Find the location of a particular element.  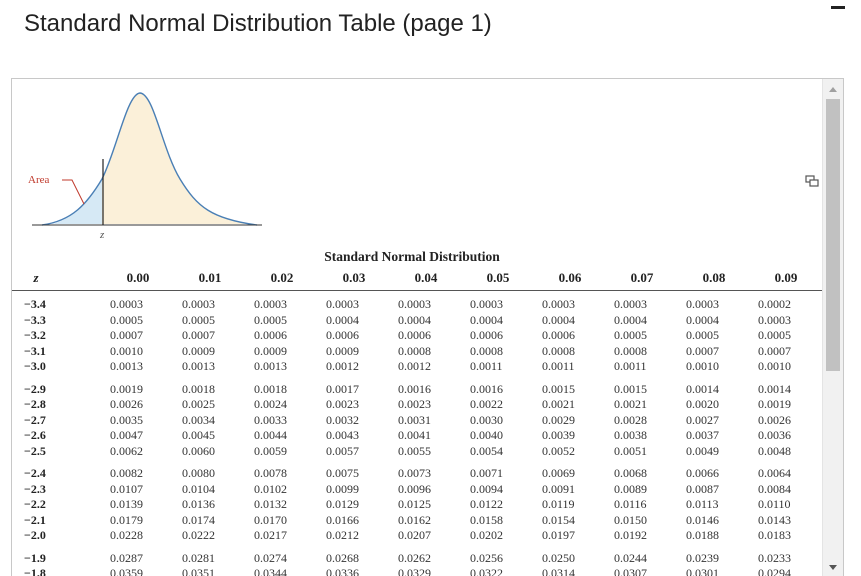

probability-cell: 0.0158 is located at coordinates (500, 520).